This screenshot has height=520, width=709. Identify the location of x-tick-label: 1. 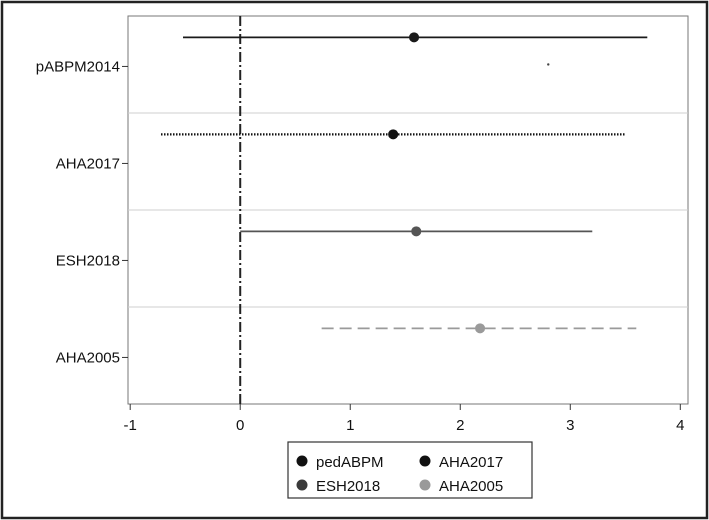
(350, 425).